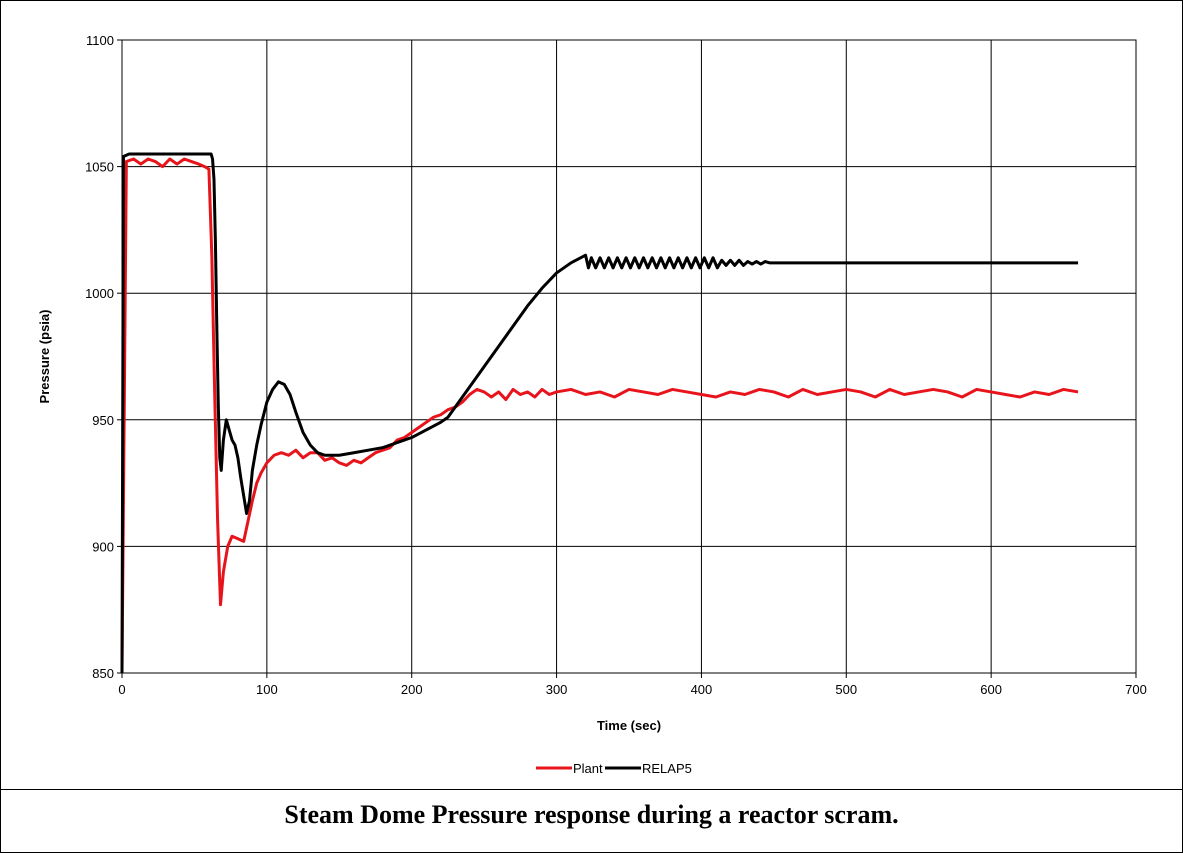 Image resolution: width=1183 pixels, height=853 pixels. What do you see at coordinates (846, 689) in the screenshot?
I see `x-tick-label: 500` at bounding box center [846, 689].